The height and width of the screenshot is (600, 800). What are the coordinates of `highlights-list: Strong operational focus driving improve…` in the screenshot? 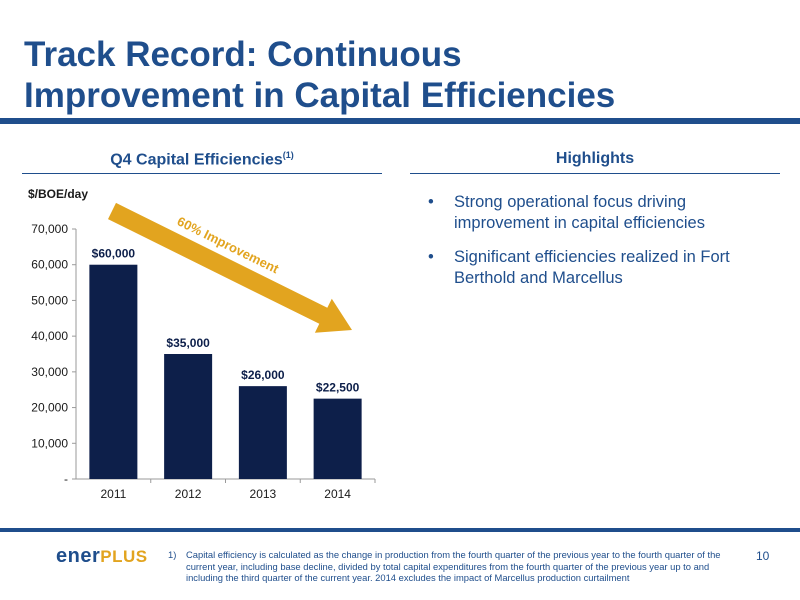 It's located at (605, 247).